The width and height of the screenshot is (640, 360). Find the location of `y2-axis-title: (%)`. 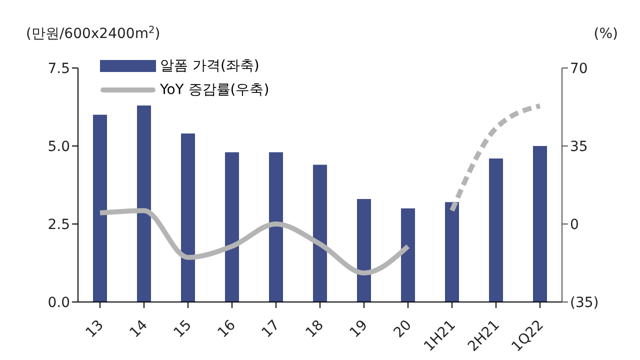

y2-axis-title: (%) is located at coordinates (606, 34).